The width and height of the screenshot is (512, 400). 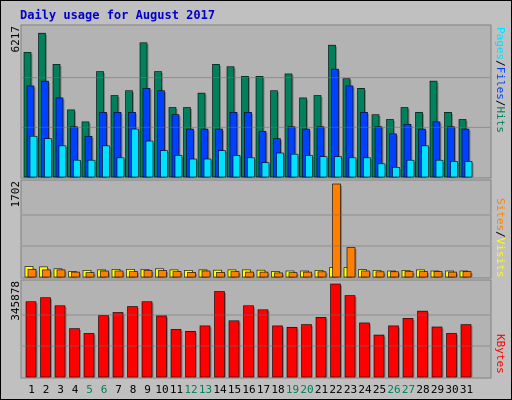 What do you see at coordinates (451, 389) in the screenshot?
I see `x-label-day-30: 30` at bounding box center [451, 389].